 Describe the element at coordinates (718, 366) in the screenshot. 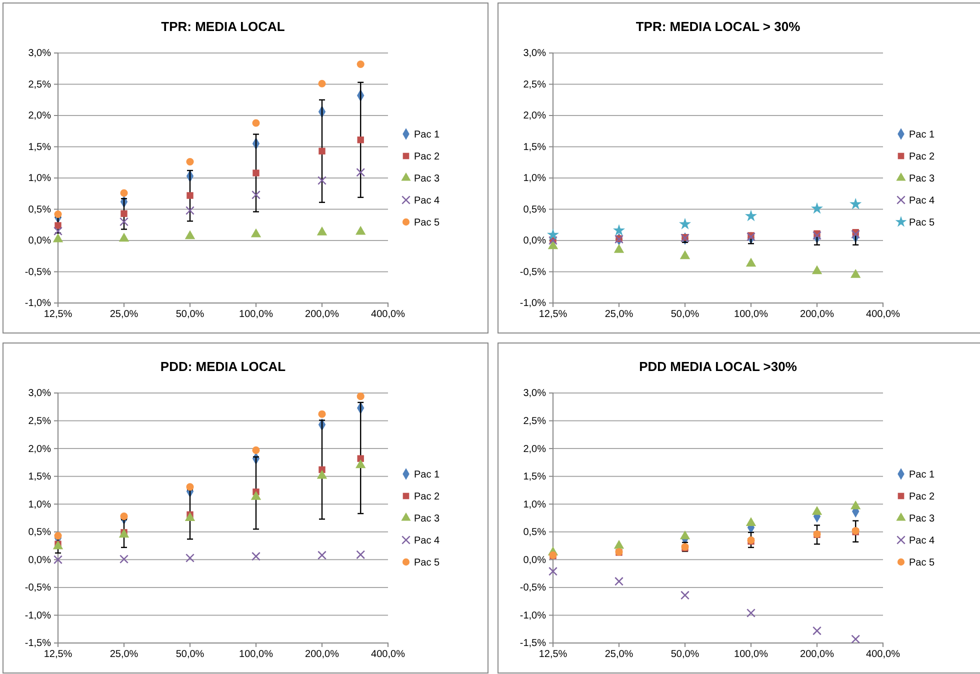

I see `chart-title: PDD MEDIA LOCAL >30%` at that location.